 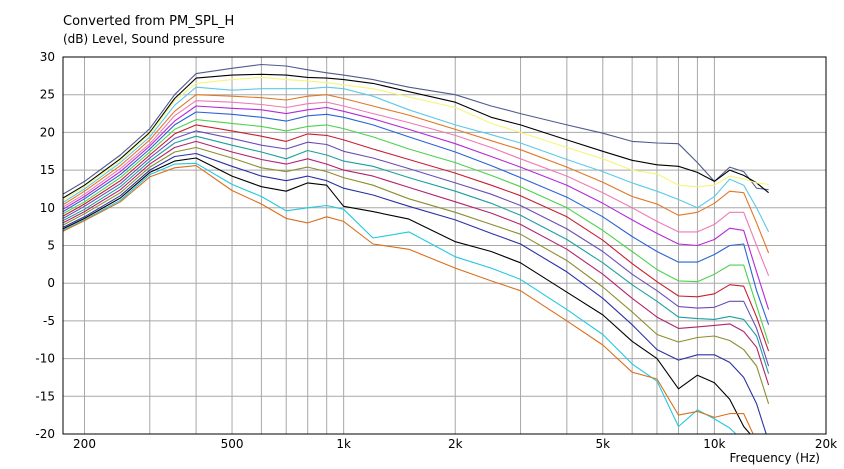 I want to click on y-tick-label: -5, so click(x=49, y=321).